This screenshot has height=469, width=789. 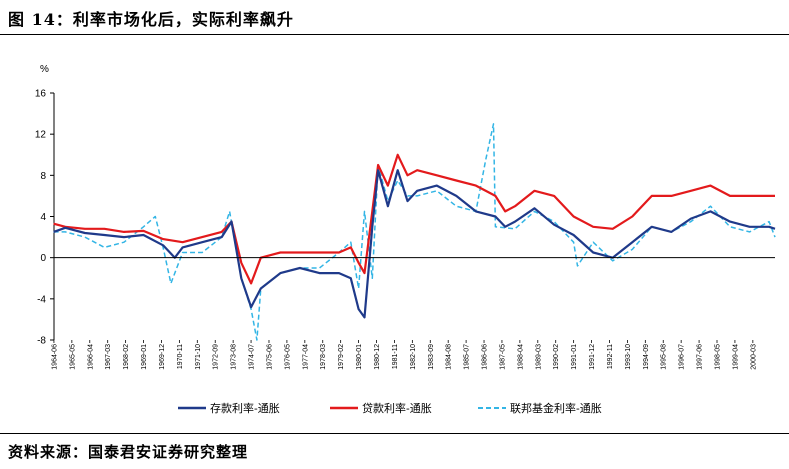 What do you see at coordinates (574, 357) in the screenshot?
I see `x-tick-label: 1991-01` at bounding box center [574, 357].